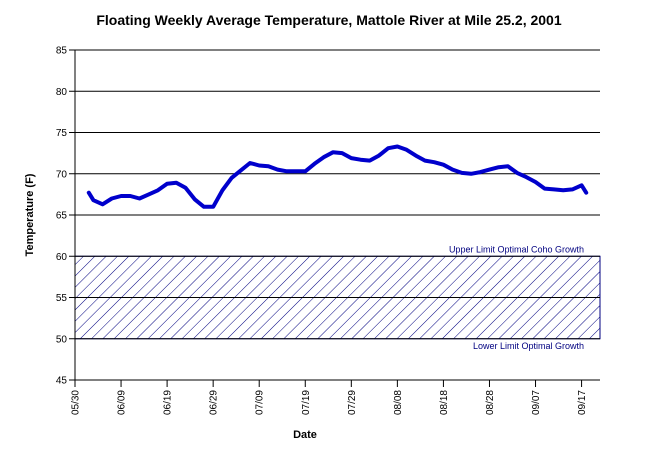  What do you see at coordinates (528, 346) in the screenshot?
I see `band-lower-label: Lower Limit Optimal Growth` at bounding box center [528, 346].